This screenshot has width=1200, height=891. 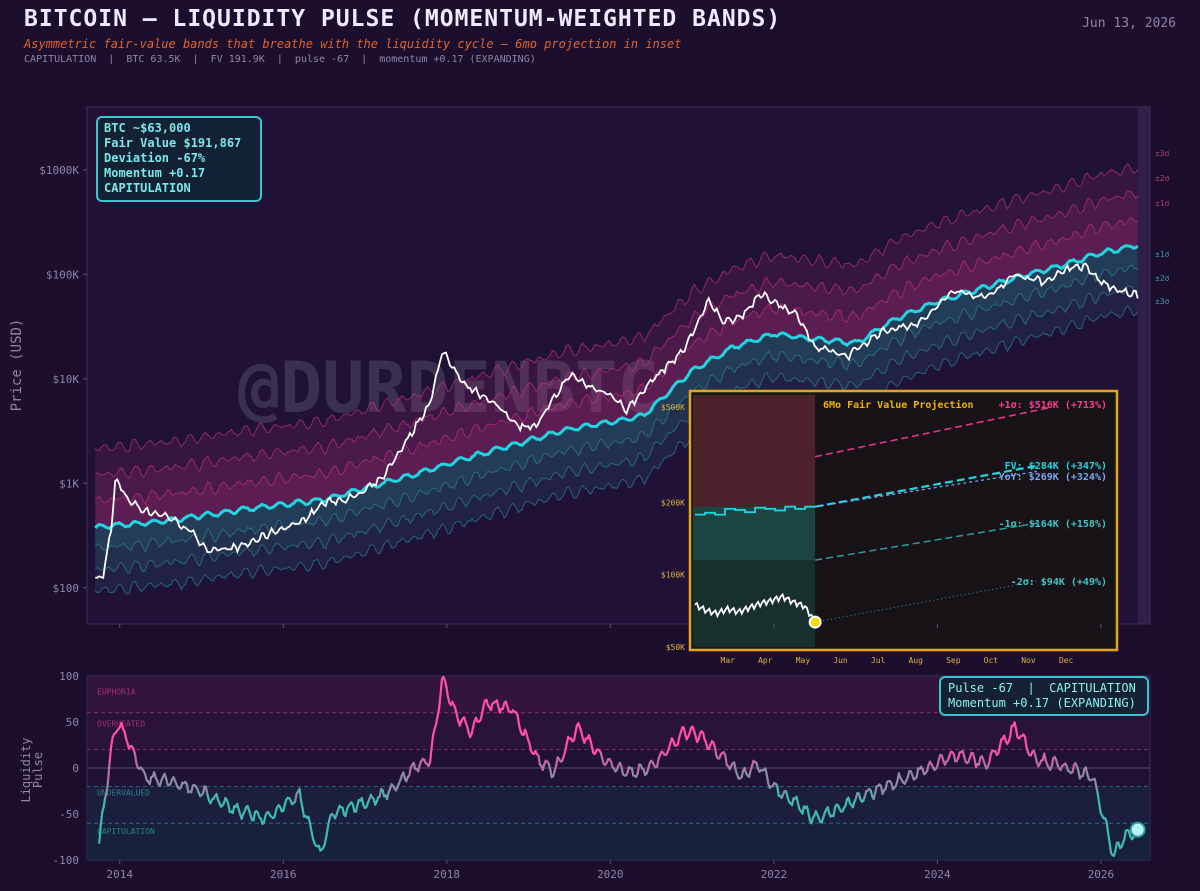 What do you see at coordinates (765, 660) in the screenshot?
I see `inset-xtick-label: Apr` at bounding box center [765, 660].